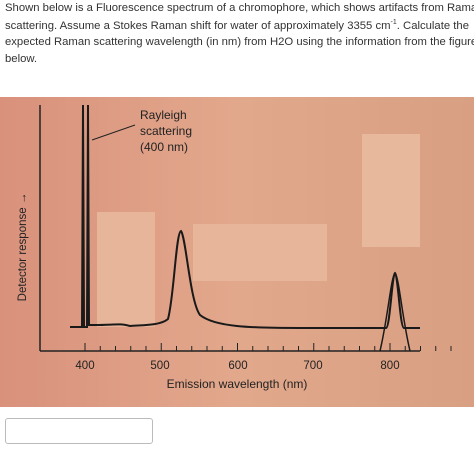  What do you see at coordinates (23, 247) in the screenshot?
I see `y-axis-label: Detector response →` at bounding box center [23, 247].